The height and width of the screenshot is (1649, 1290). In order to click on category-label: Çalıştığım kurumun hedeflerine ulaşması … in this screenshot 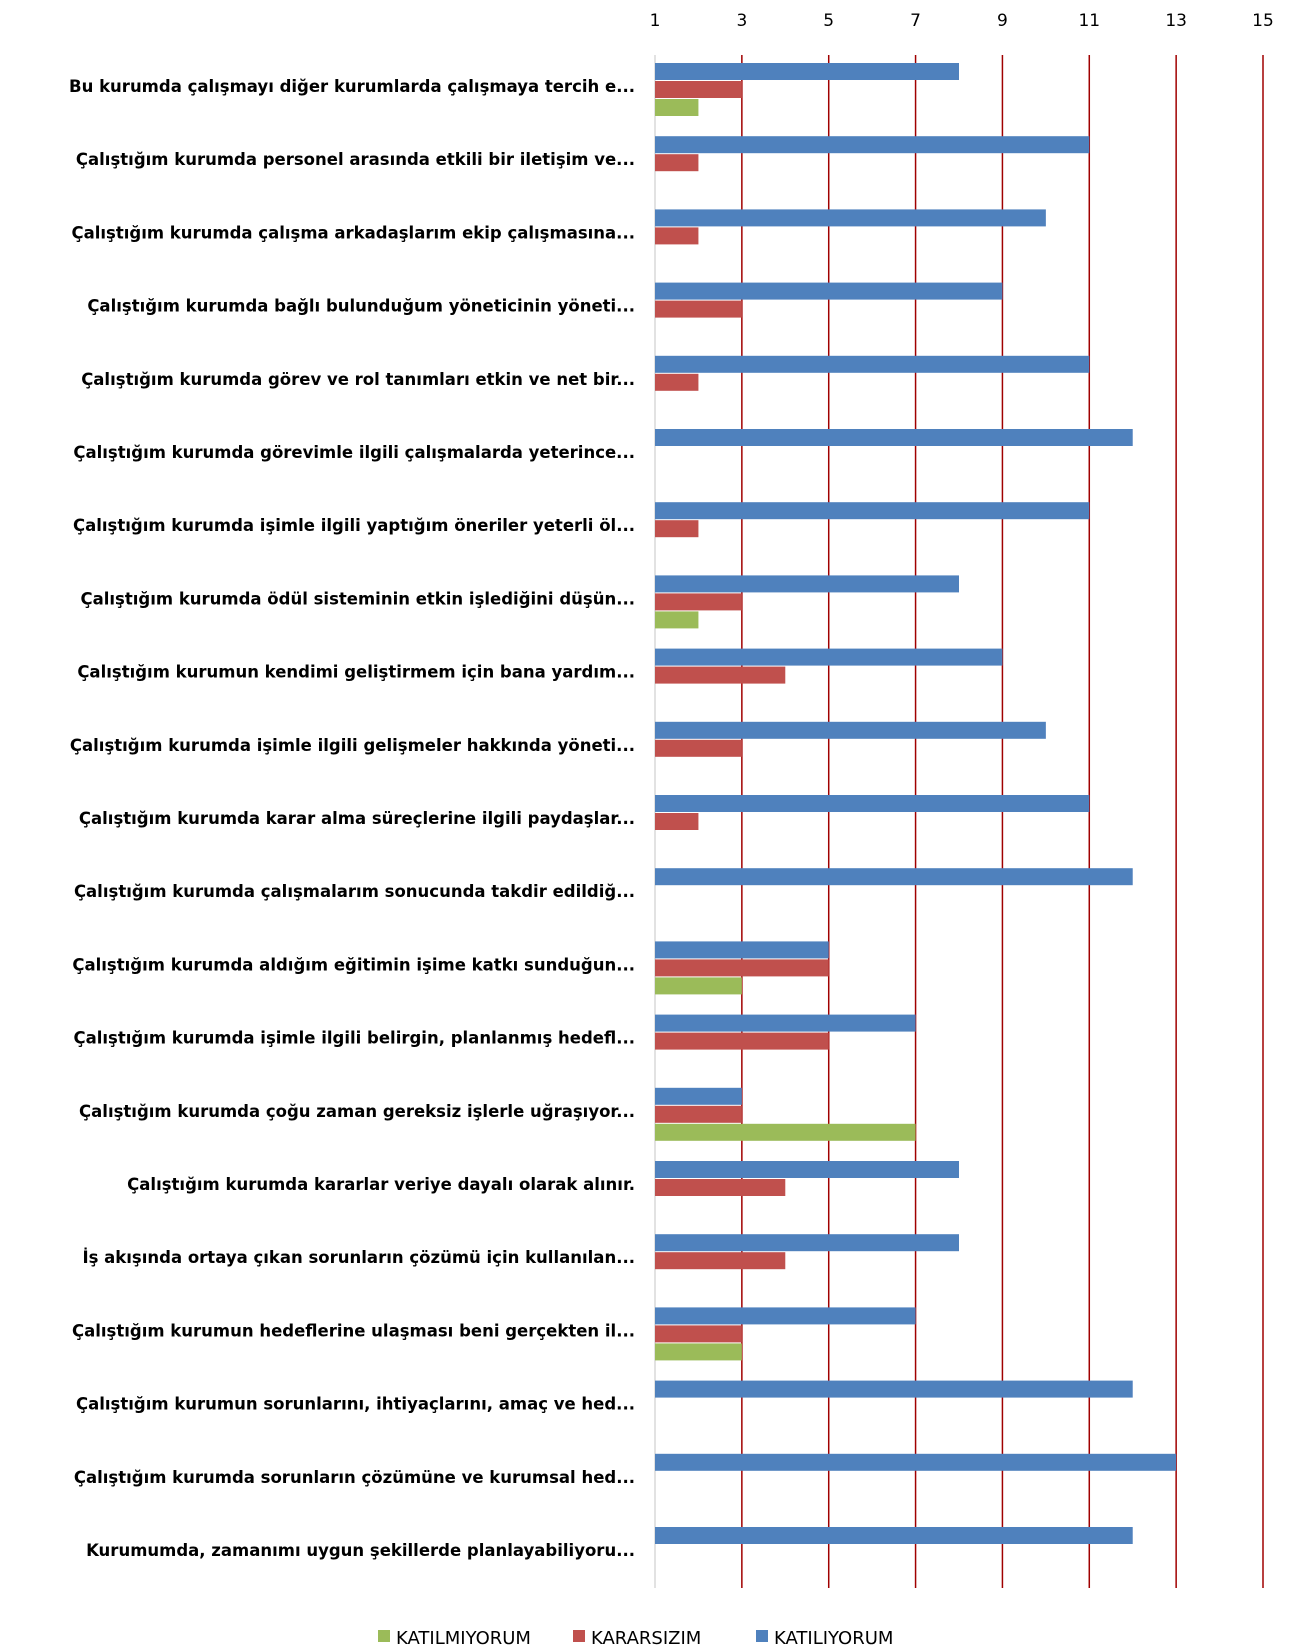, I will do `click(353, 1330)`.